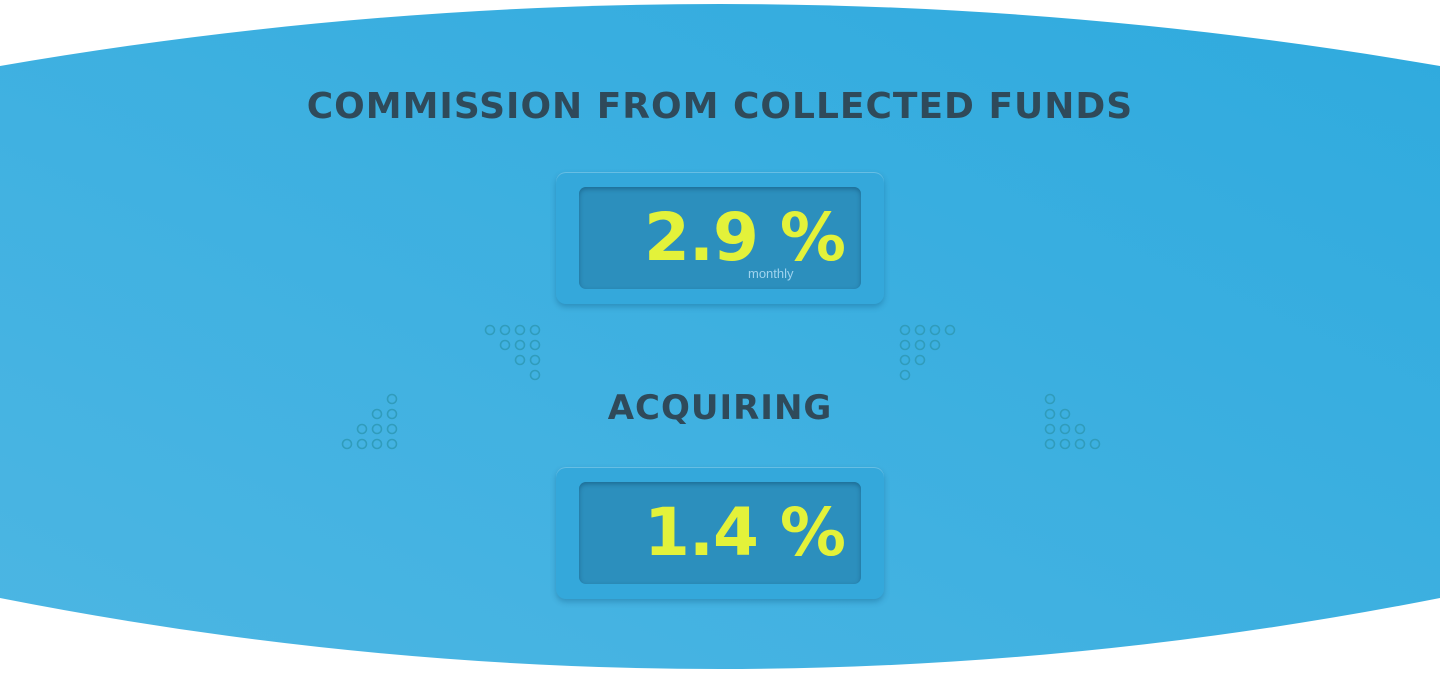 The image size is (1440, 690). What do you see at coordinates (720, 106) in the screenshot?
I see `commission-heading: COMMISSION FROM COLLECTED FUNDS` at bounding box center [720, 106].